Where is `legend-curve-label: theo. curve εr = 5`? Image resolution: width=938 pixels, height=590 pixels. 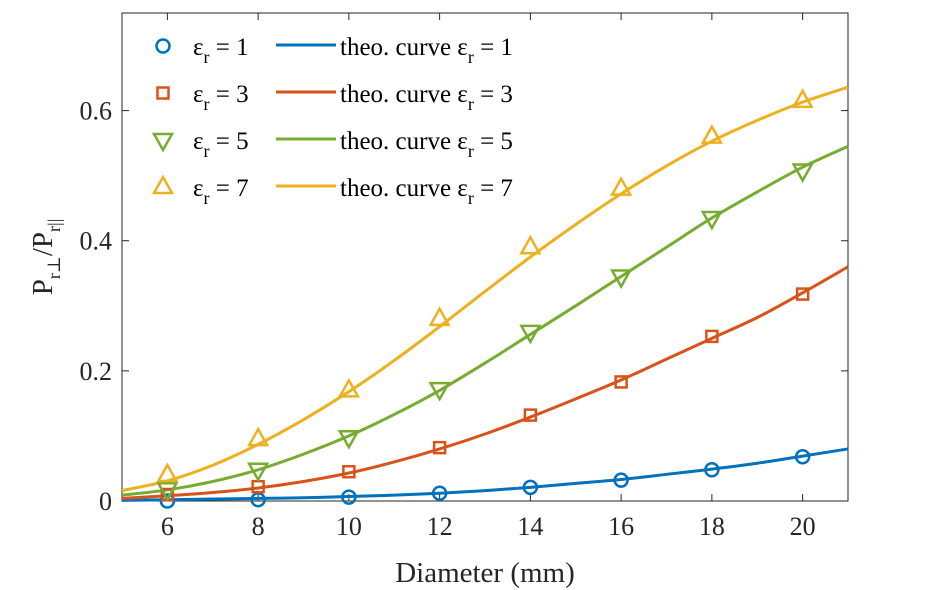 legend-curve-label: theo. curve εr = 5 is located at coordinates (426, 144).